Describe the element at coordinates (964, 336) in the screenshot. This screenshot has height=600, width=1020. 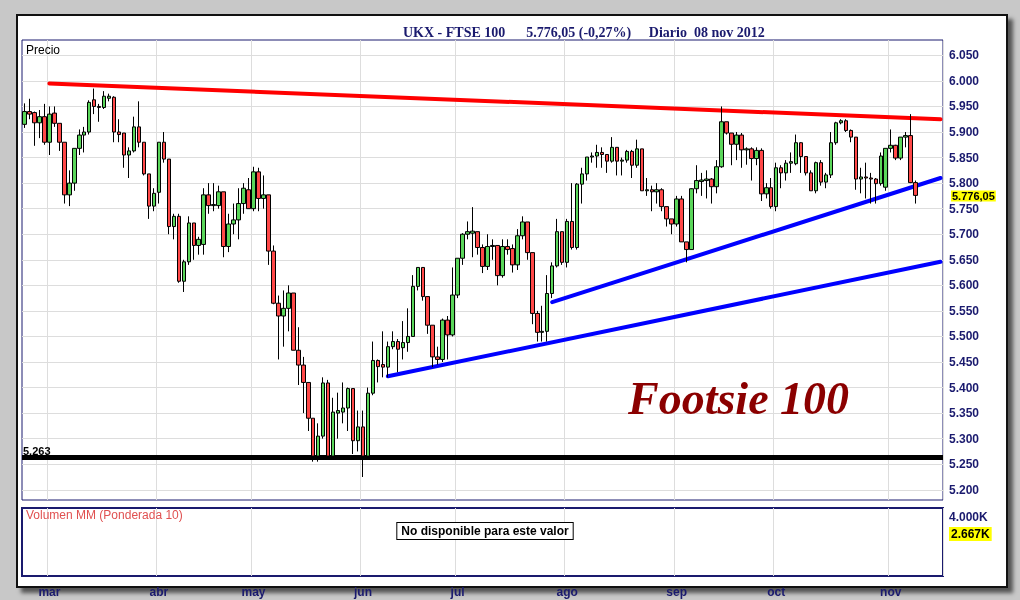
I see `y-tick-label: 5.500` at that location.